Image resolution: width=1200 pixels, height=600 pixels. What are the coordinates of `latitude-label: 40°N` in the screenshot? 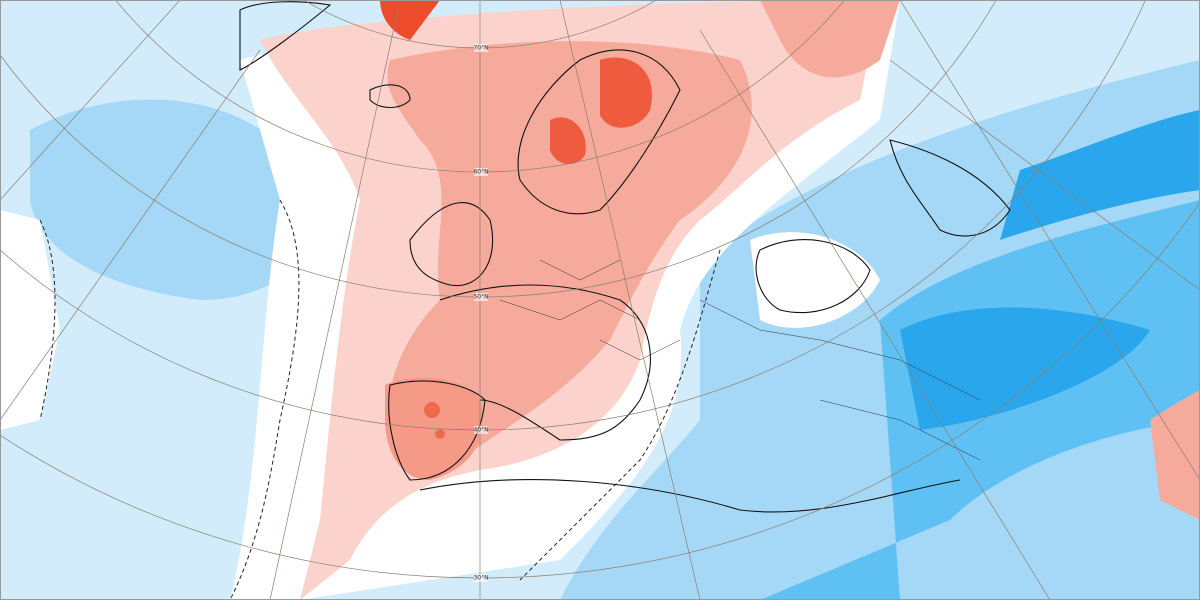 It's located at (480, 430).